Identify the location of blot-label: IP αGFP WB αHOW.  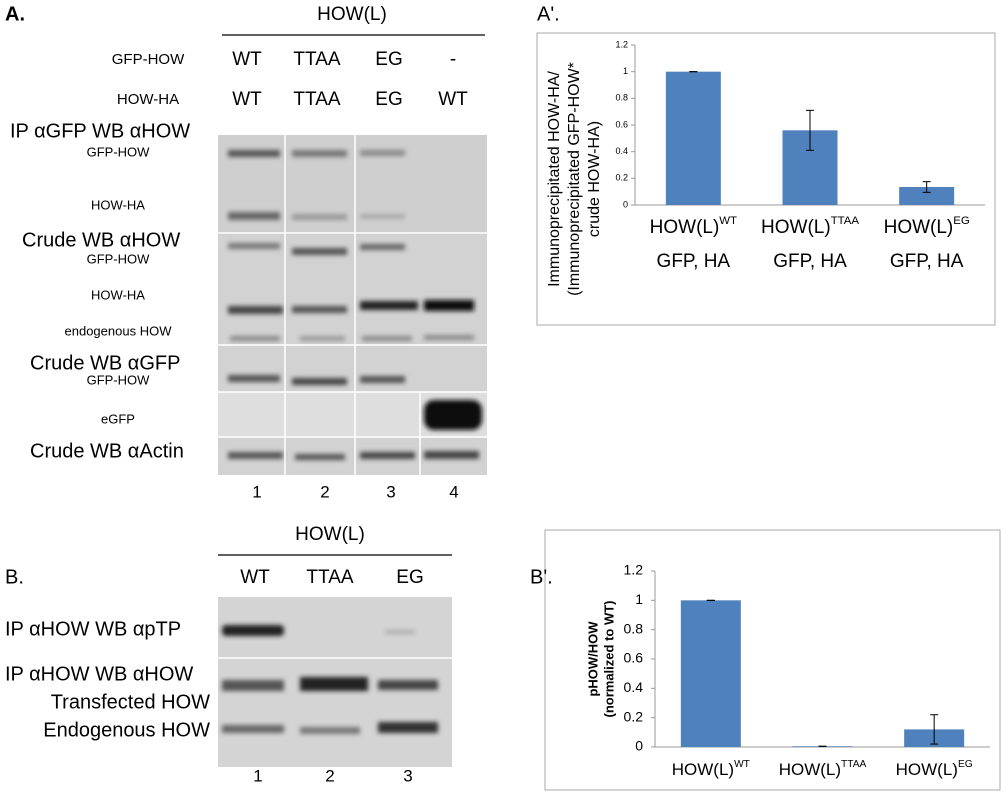
(100, 131).